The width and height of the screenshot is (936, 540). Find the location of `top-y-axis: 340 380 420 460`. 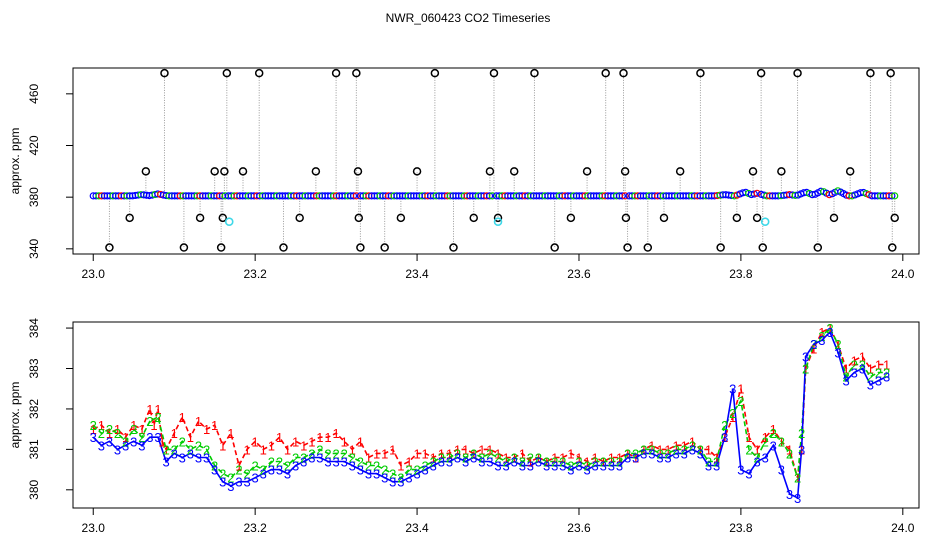

top-y-axis: 340 380 420 460 is located at coordinates (50, 171).